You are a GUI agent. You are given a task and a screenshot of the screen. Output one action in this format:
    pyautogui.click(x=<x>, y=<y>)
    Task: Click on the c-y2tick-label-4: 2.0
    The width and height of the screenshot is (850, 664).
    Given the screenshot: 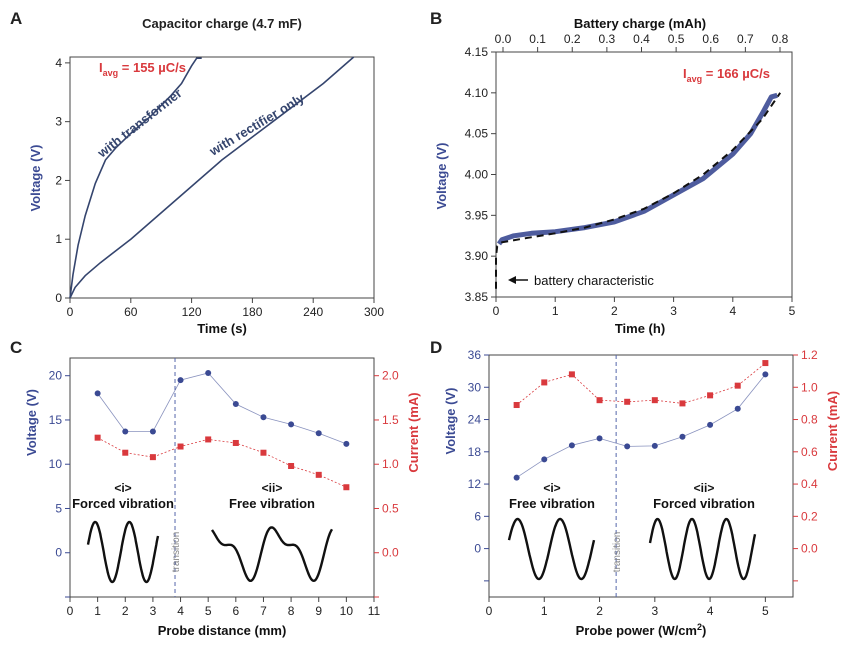 What is the action you would take?
    pyautogui.click(x=390, y=376)
    